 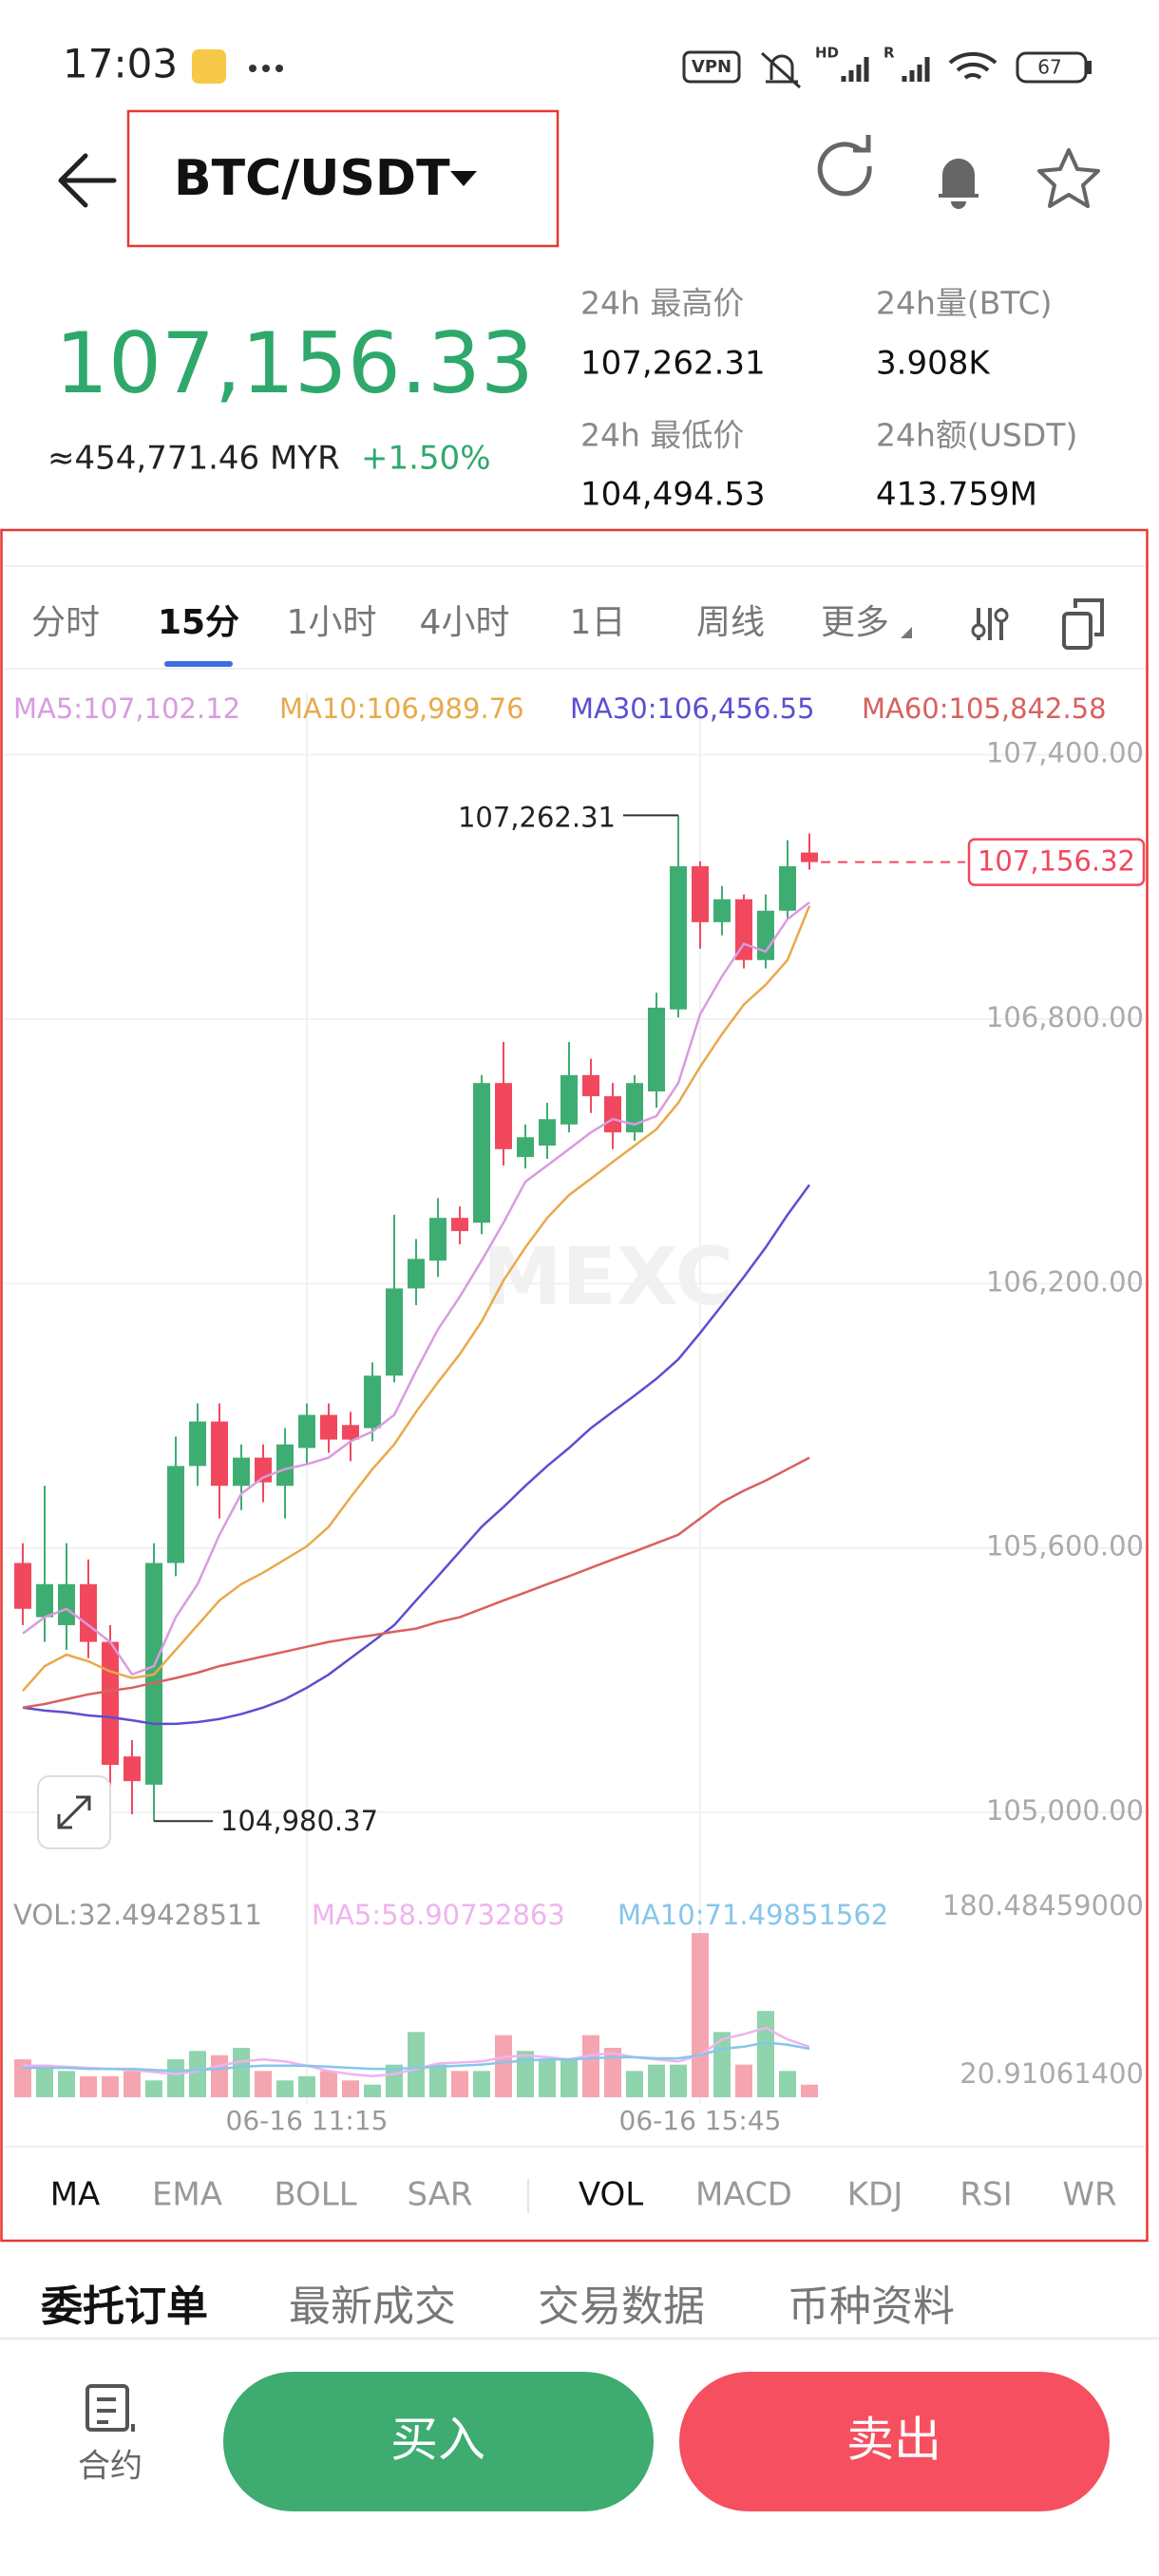 What do you see at coordinates (933, 364) in the screenshot?
I see `stat-value: 3.908K` at bounding box center [933, 364].